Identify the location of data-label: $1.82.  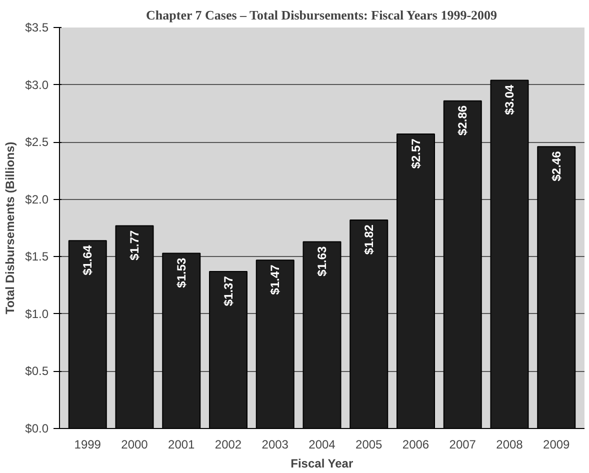
(369, 239).